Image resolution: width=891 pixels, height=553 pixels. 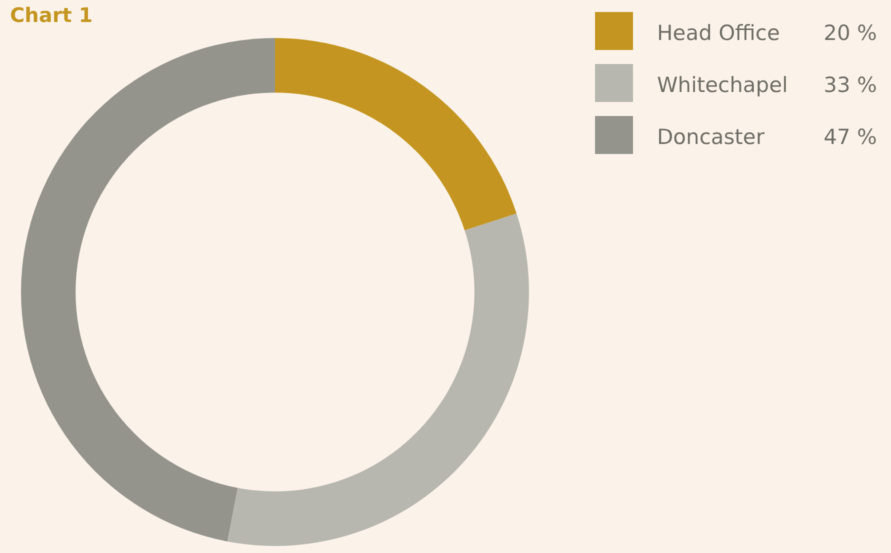 I want to click on chart-title: Chart 1, so click(x=51, y=15).